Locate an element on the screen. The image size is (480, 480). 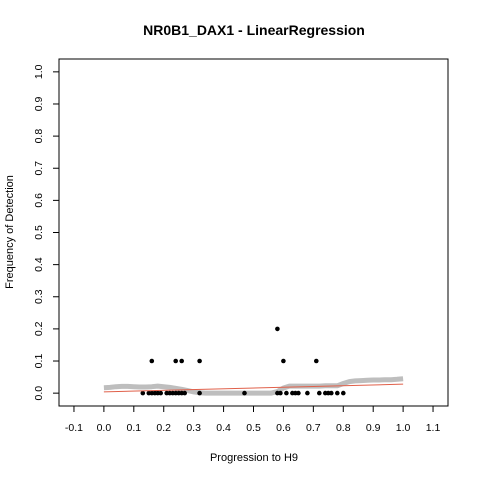
y-tick-label: 0.8 is located at coordinates (39, 136).